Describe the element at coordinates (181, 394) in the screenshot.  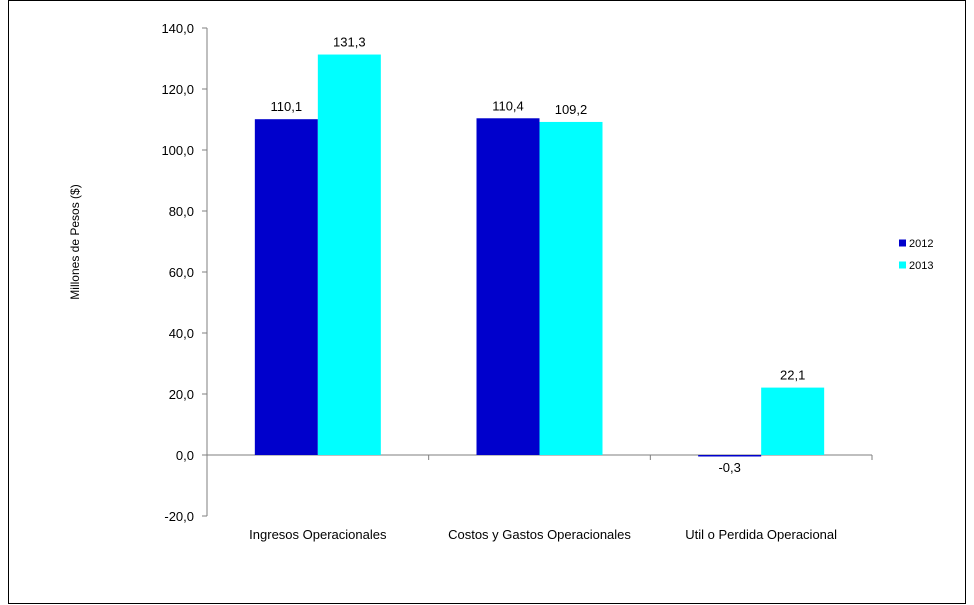
I see `y-tick-label: 20,0` at that location.